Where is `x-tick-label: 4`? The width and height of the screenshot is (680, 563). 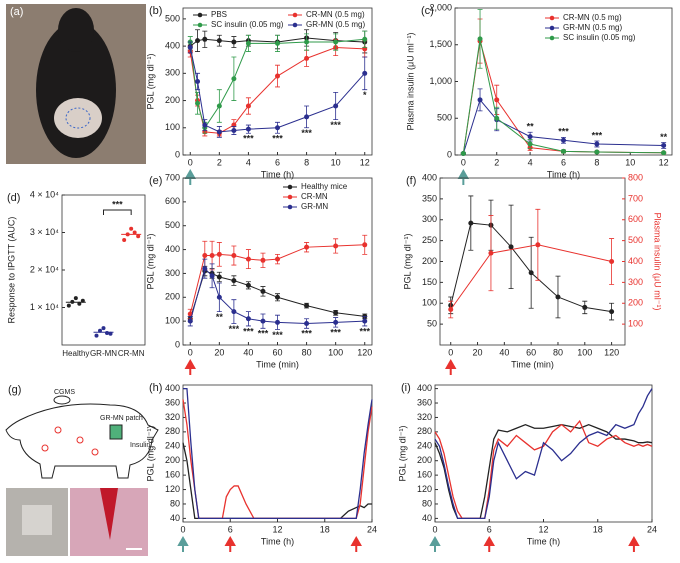 x-tick-label: 4 is located at coordinates (248, 162).